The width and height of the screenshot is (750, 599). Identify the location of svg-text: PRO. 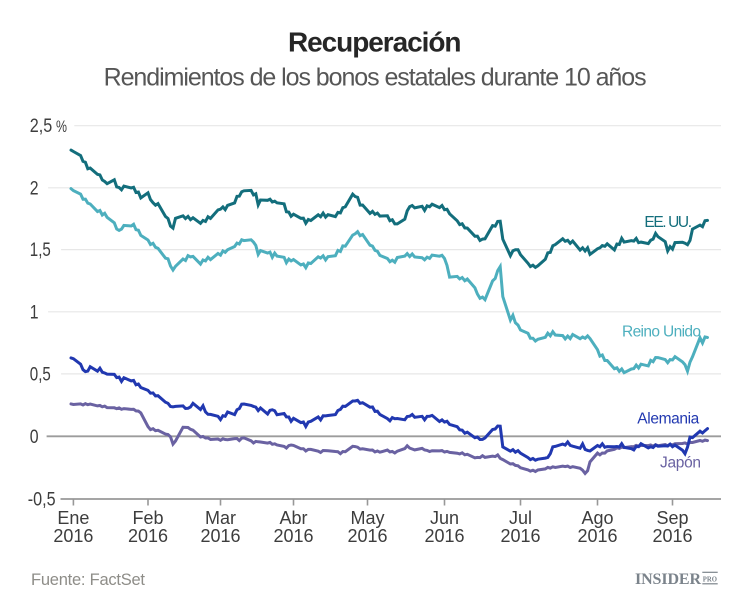
(710, 579).